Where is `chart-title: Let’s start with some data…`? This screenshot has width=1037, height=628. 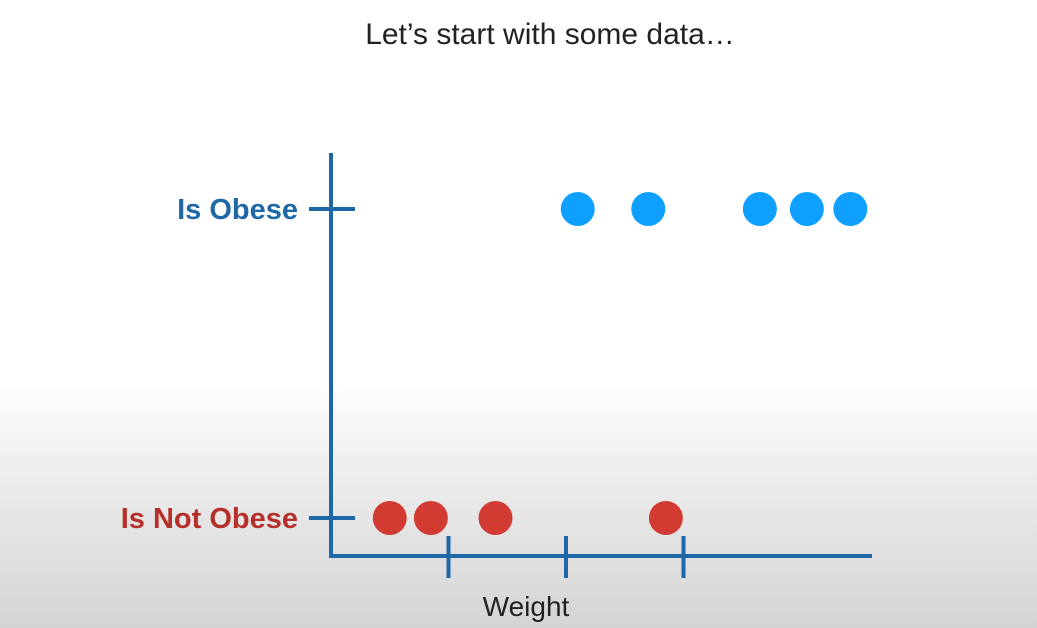
chart-title: Let’s start with some data… is located at coordinates (550, 34).